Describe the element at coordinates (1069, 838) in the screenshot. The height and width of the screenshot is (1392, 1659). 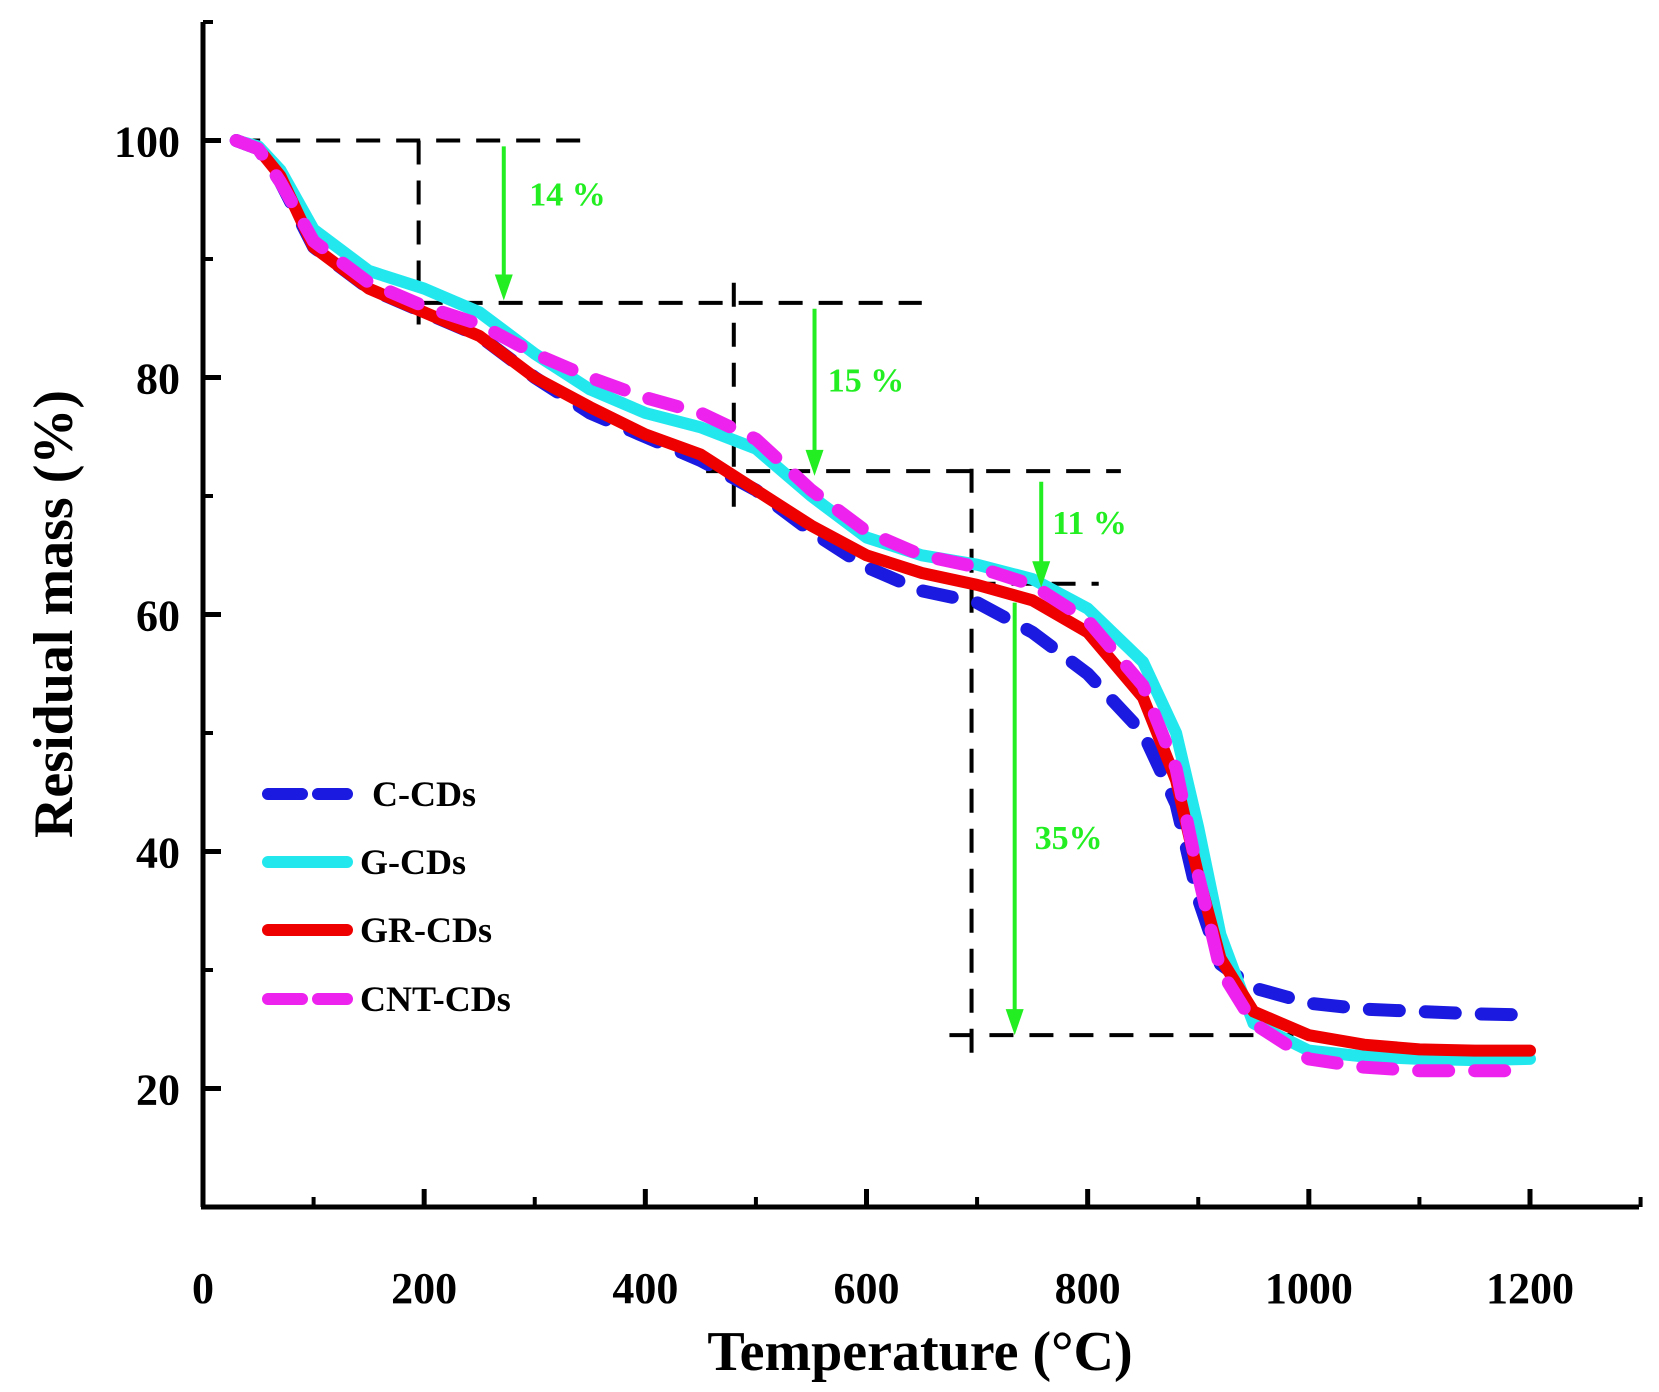
I see `mass-loss-label: 35%` at that location.